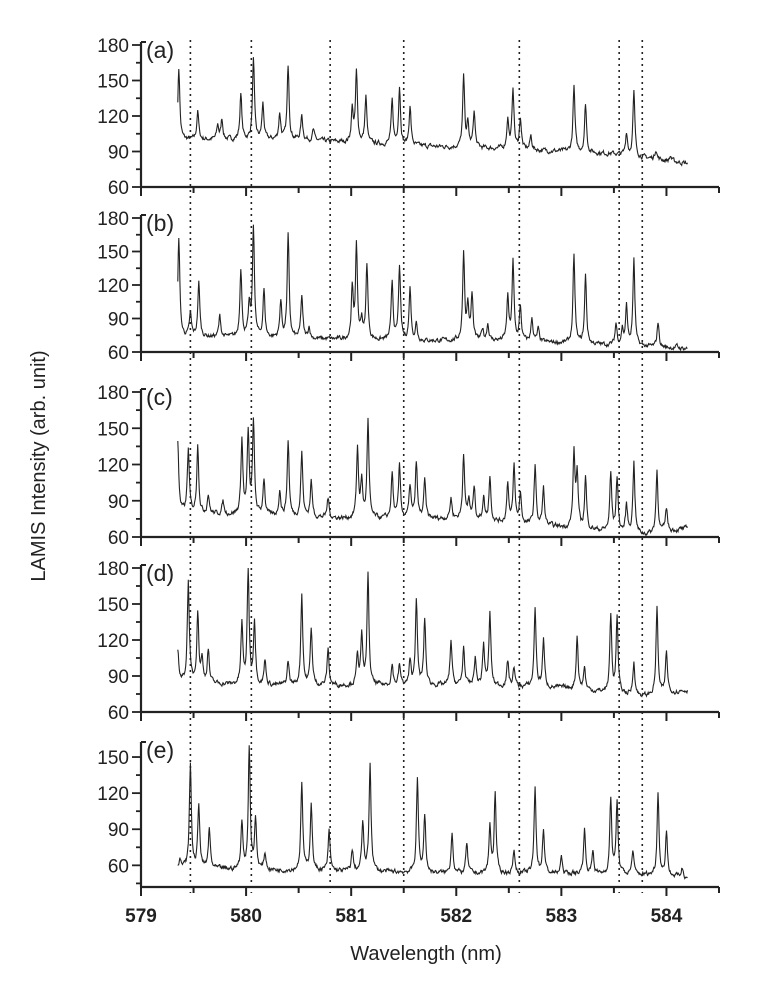 The width and height of the screenshot is (768, 996). I want to click on y-axis-title: LAMIS Intensity (arb. unit), so click(39, 465).